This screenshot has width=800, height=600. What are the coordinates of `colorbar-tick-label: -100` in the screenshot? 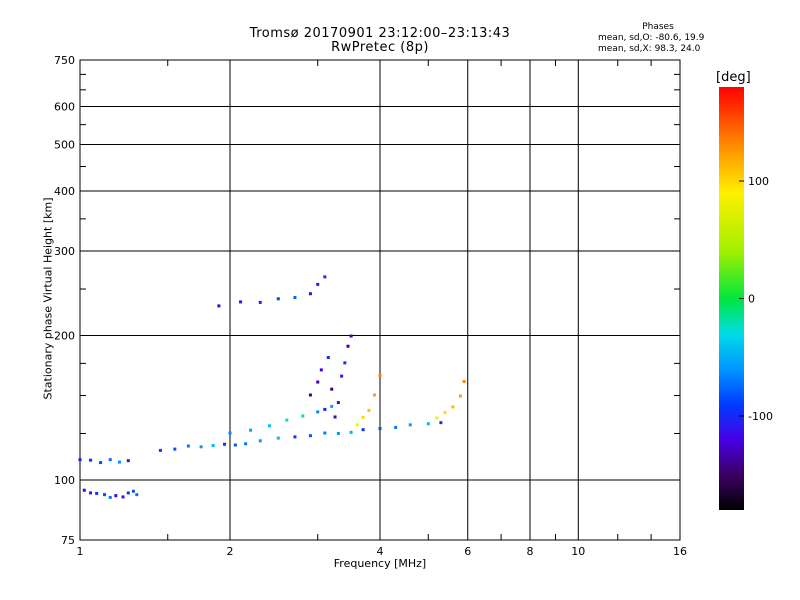 It's located at (760, 416).